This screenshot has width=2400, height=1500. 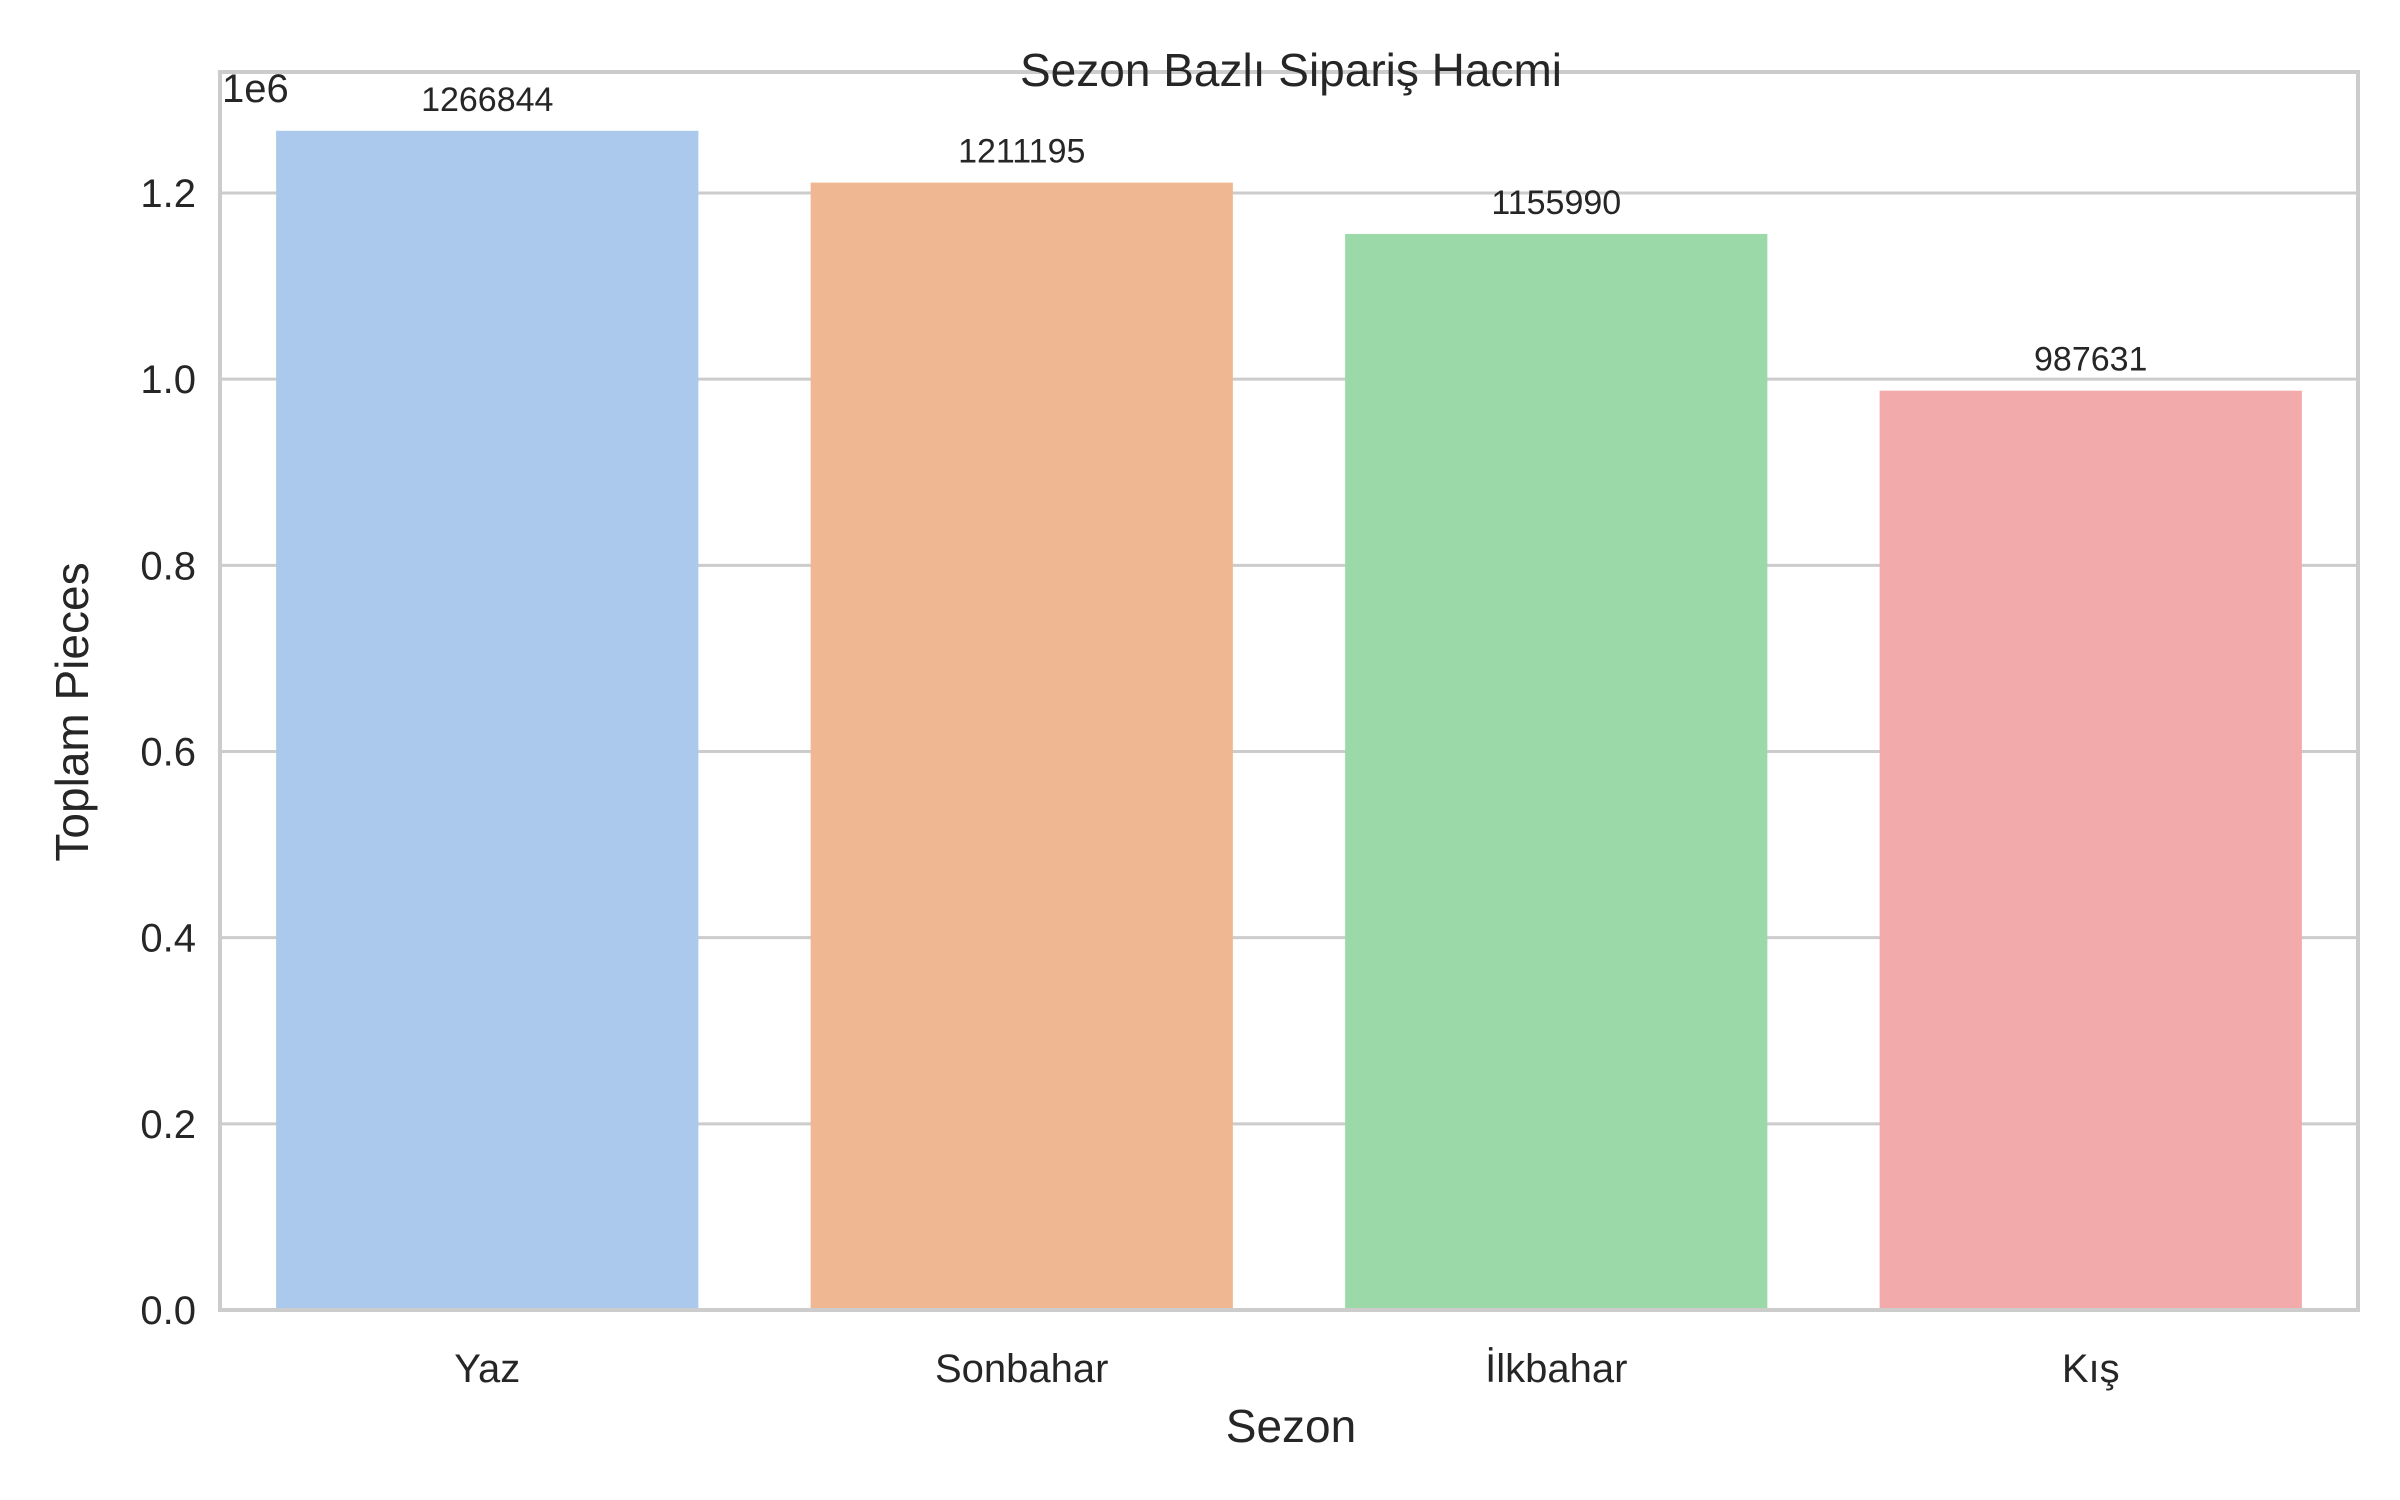 What do you see at coordinates (168, 566) in the screenshot?
I see `y-tick-label: 0.8` at bounding box center [168, 566].